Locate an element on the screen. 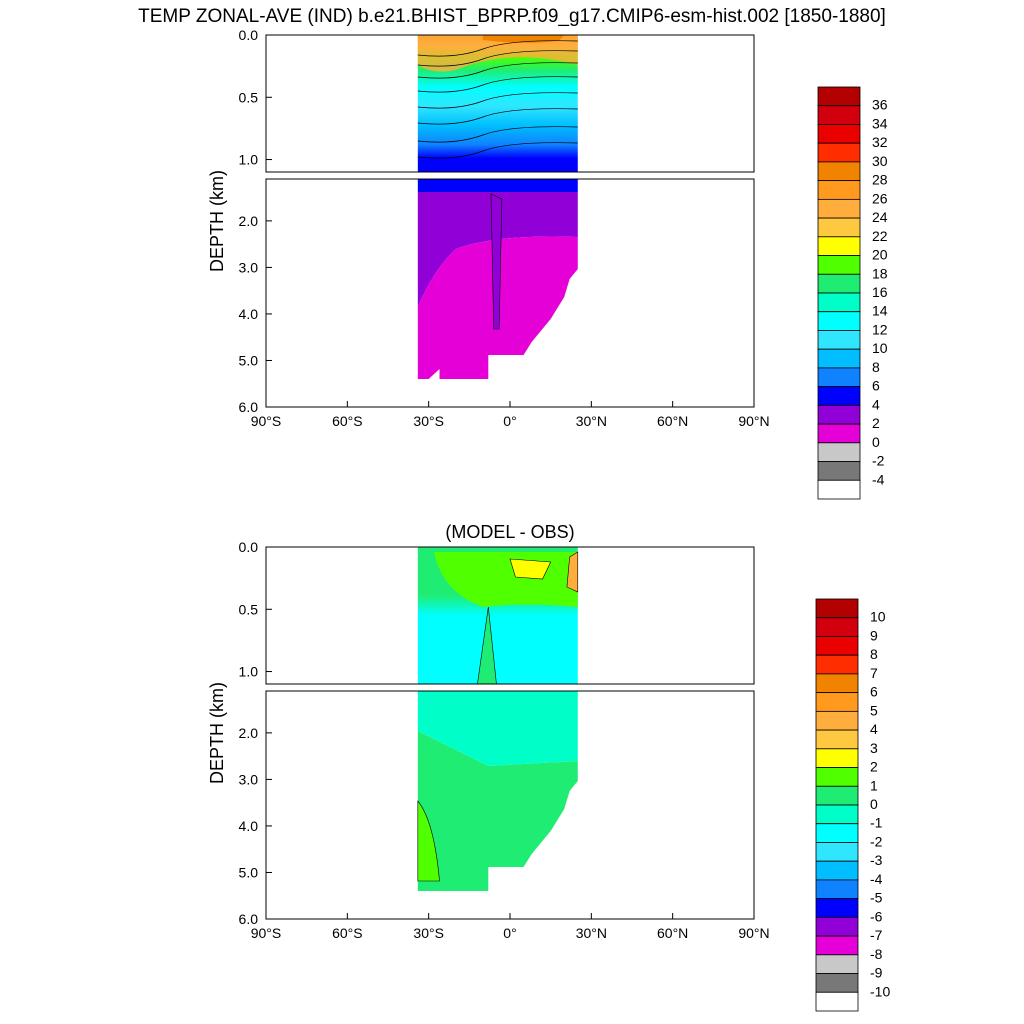 The image size is (1024, 1024). colorbar-label: -6 is located at coordinates (876, 916).